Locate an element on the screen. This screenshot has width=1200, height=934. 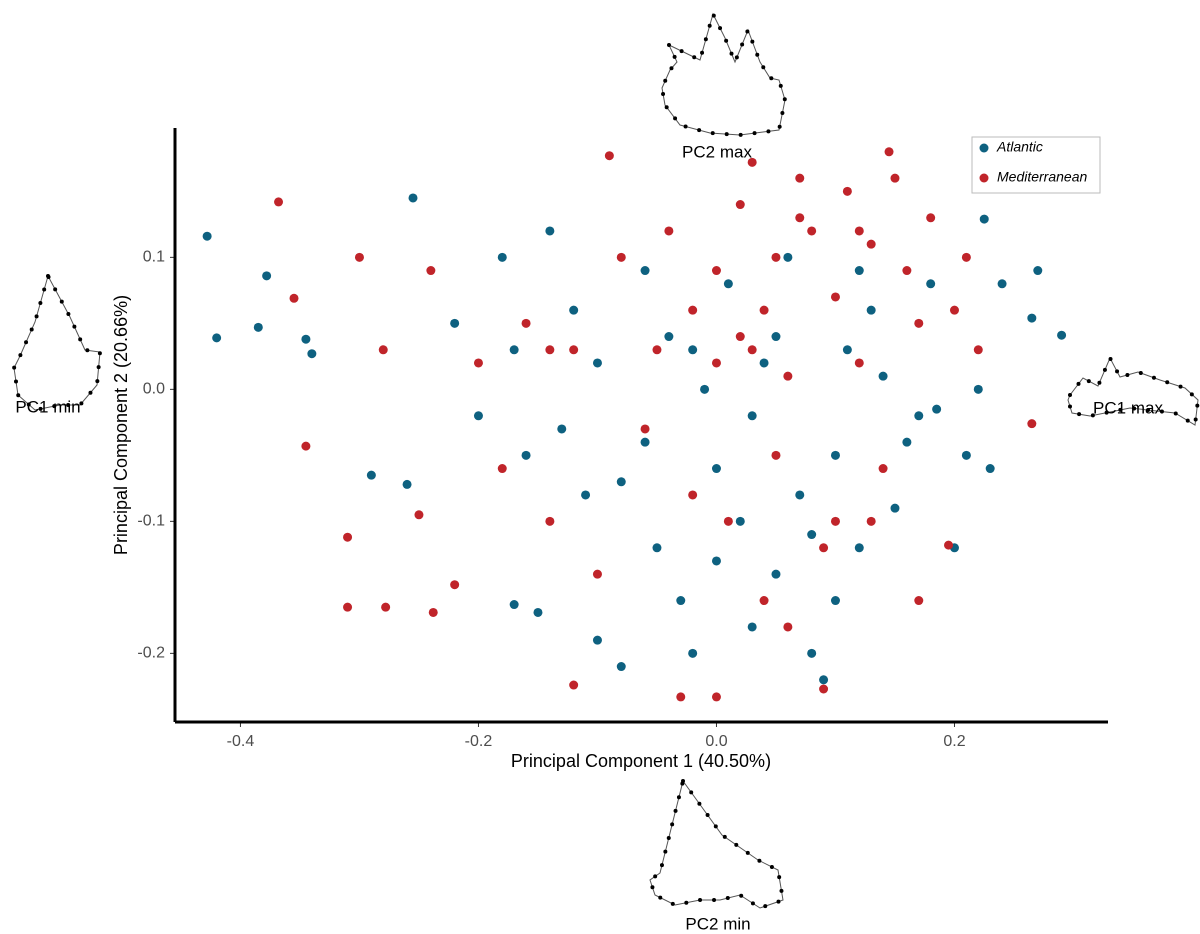
pc2-min-landmarks is located at coordinates (716, 845).